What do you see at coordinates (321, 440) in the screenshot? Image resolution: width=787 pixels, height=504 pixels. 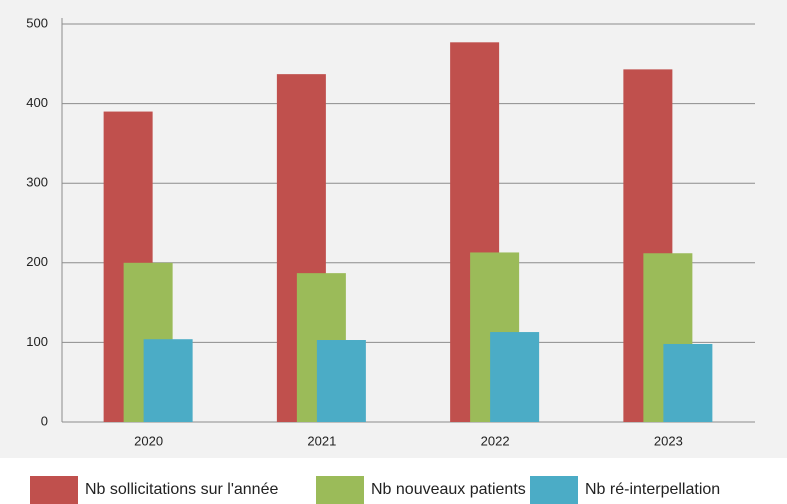 I see `x-tick-label: 2021` at bounding box center [321, 440].